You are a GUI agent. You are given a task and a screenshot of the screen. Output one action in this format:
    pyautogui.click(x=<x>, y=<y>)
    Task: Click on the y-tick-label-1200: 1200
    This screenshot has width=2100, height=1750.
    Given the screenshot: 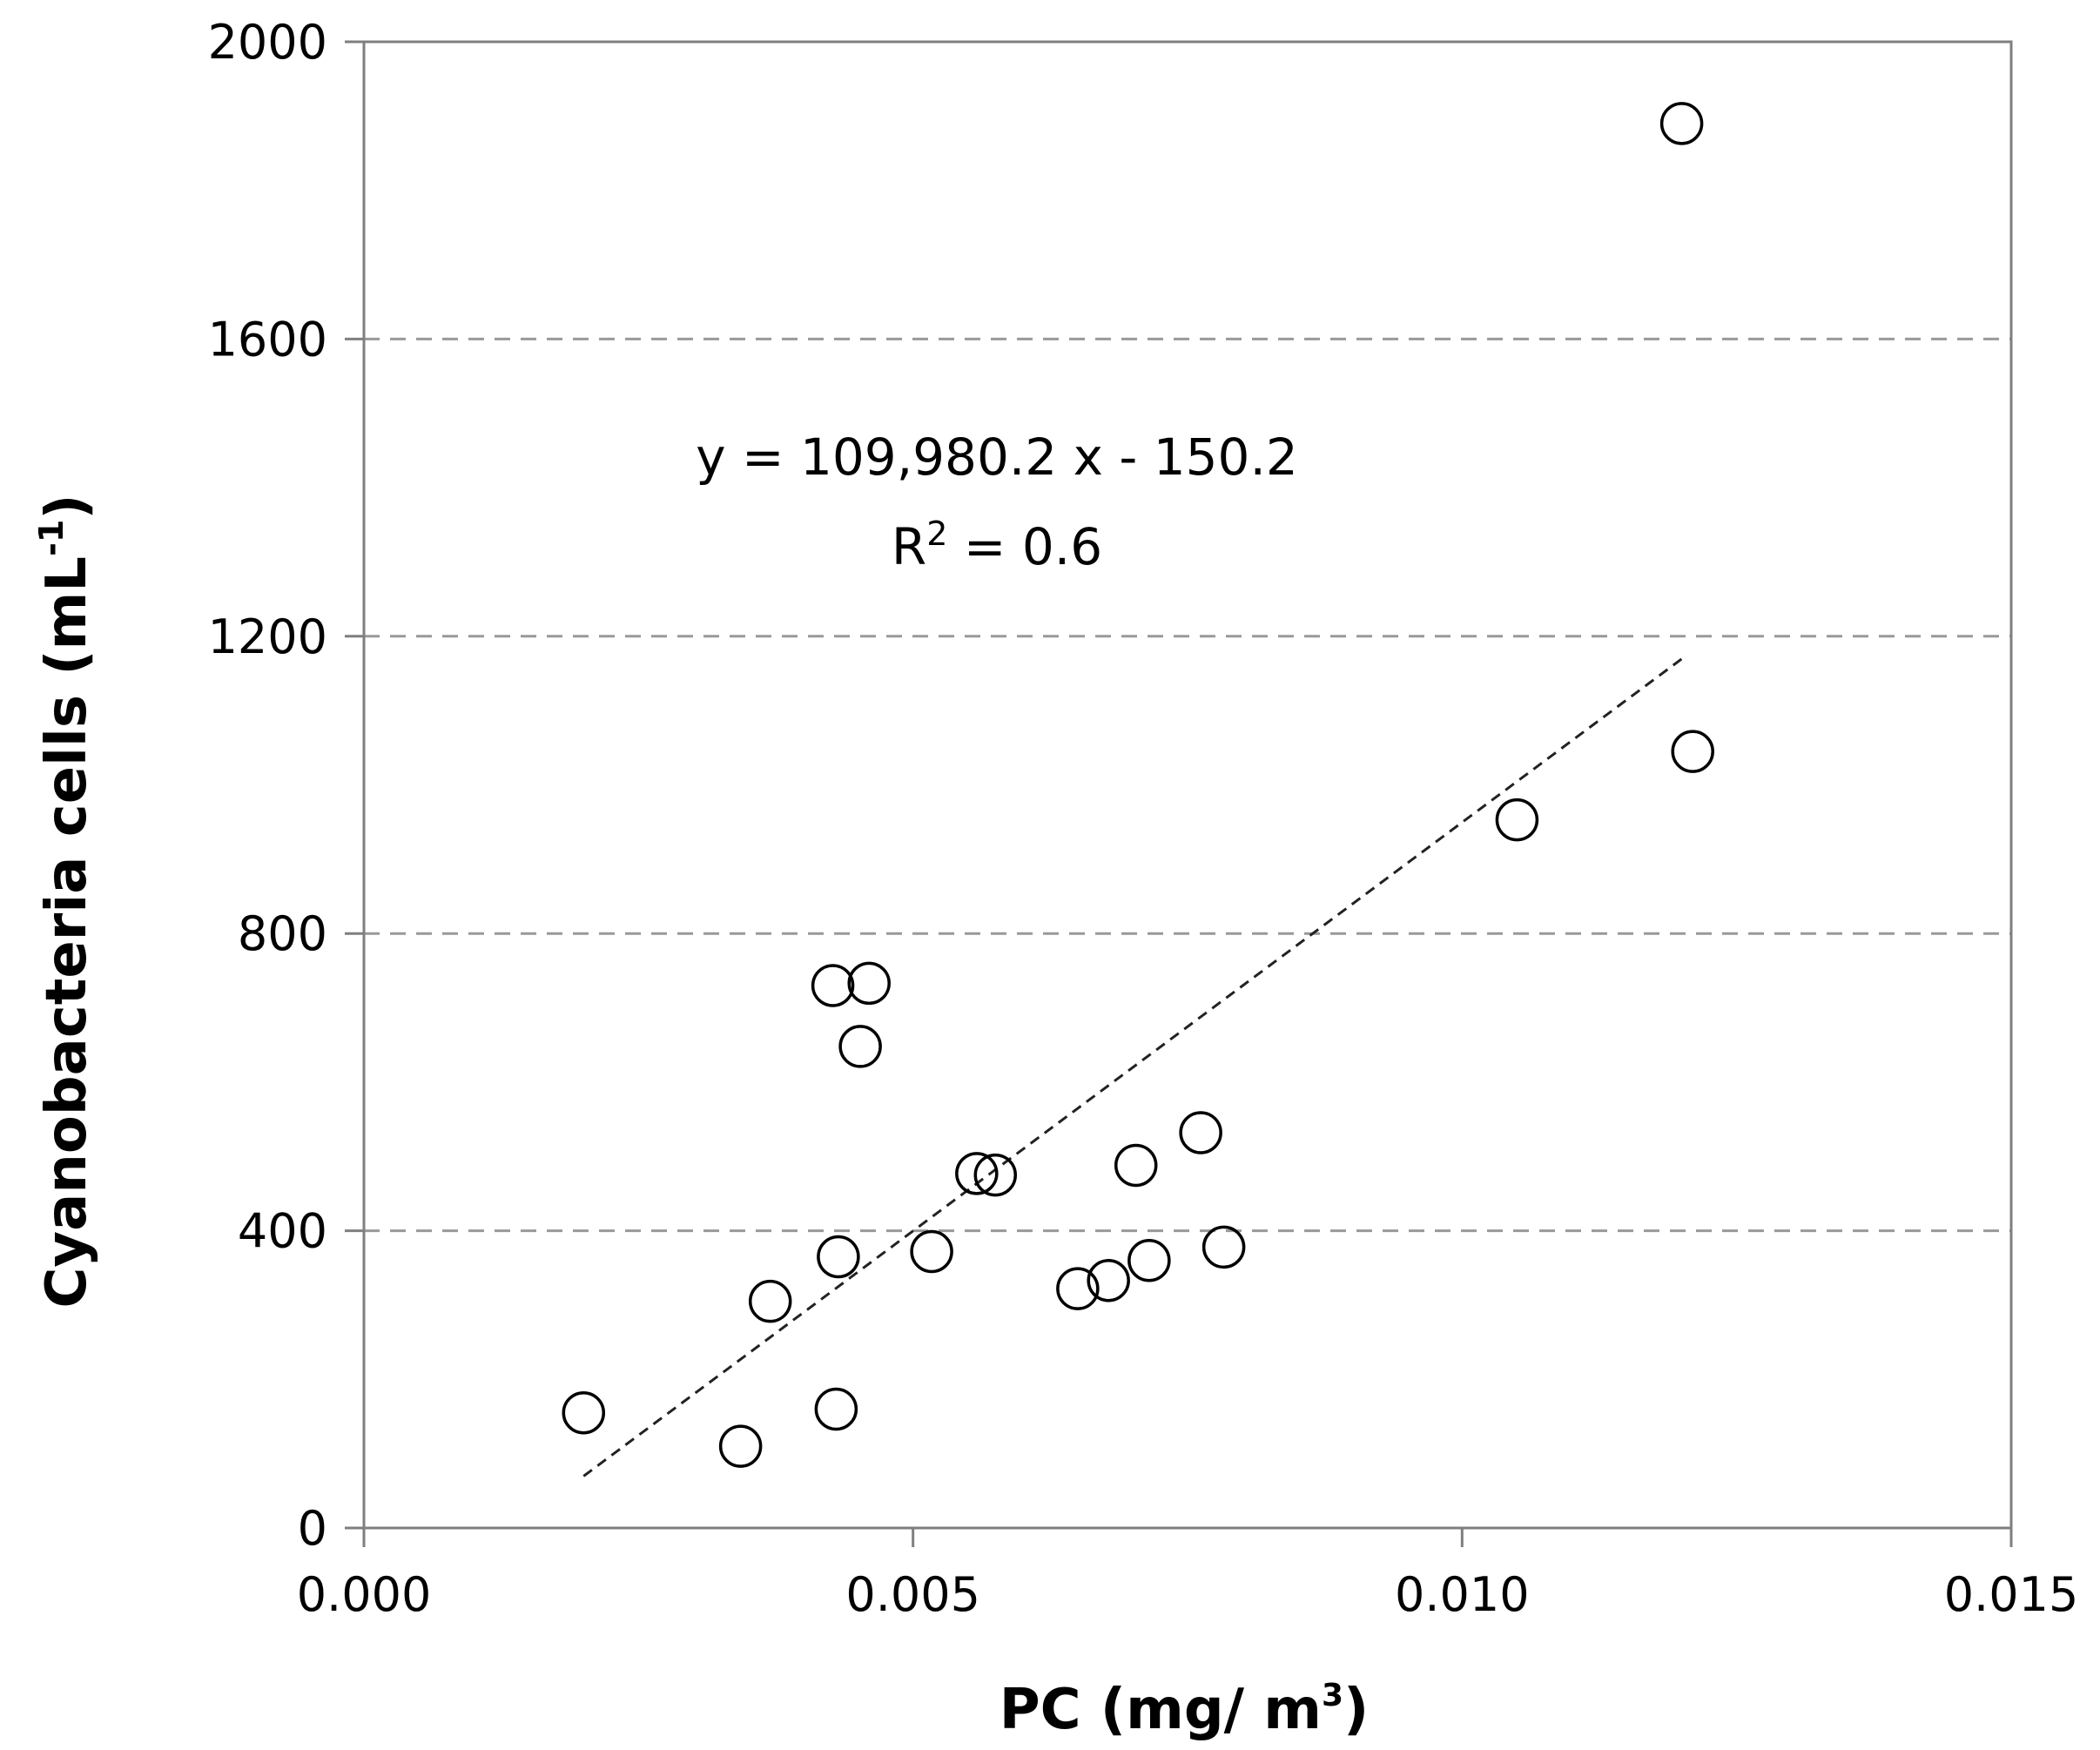 What is the action you would take?
    pyautogui.click(x=267, y=636)
    